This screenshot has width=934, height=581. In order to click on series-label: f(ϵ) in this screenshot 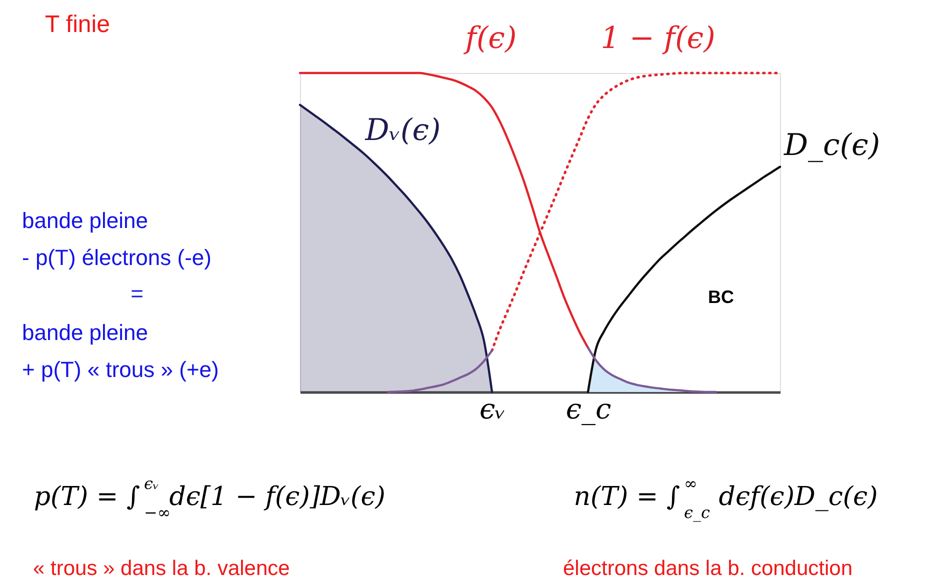, I will do `click(490, 38)`.